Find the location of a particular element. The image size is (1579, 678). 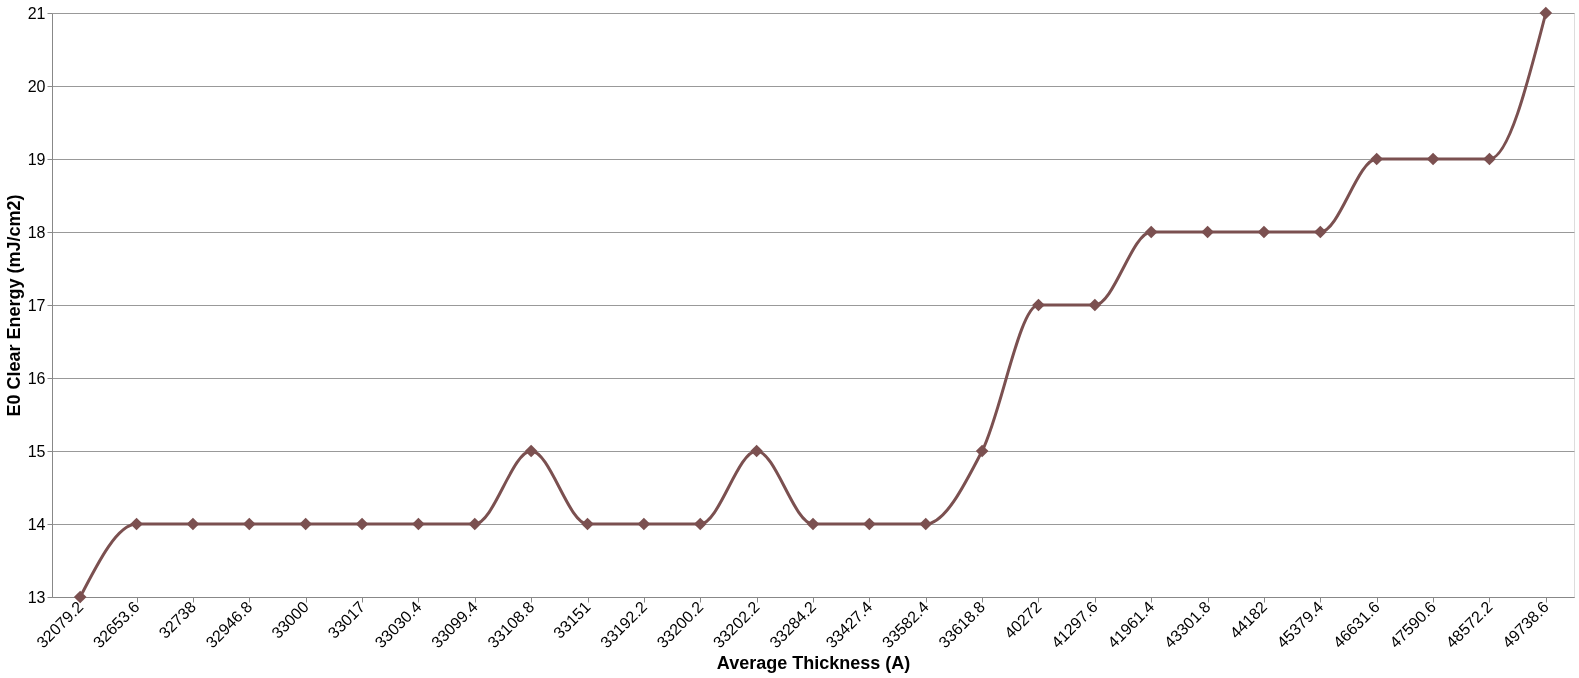

y-tick-label: 20 is located at coordinates (36, 86).